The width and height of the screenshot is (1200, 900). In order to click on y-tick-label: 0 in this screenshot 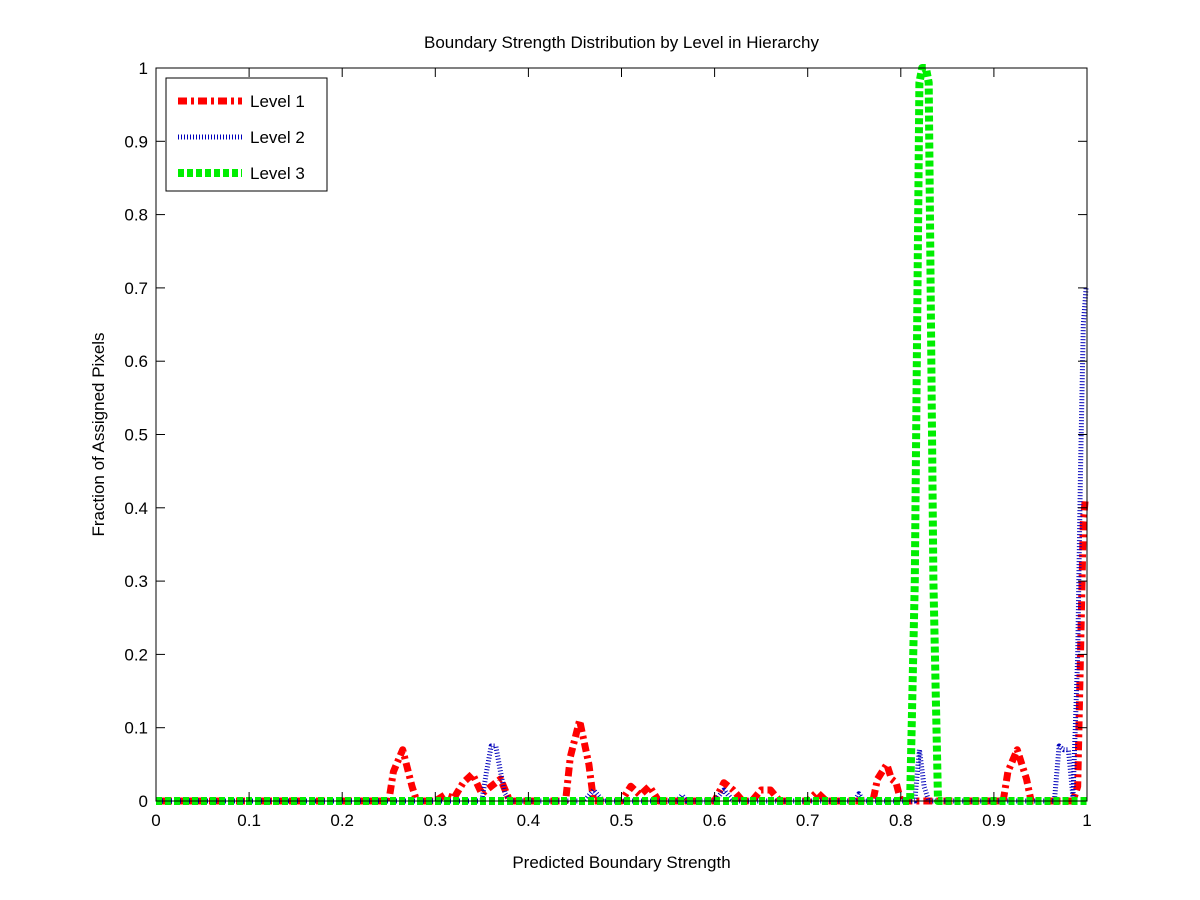, I will do `click(143, 801)`.